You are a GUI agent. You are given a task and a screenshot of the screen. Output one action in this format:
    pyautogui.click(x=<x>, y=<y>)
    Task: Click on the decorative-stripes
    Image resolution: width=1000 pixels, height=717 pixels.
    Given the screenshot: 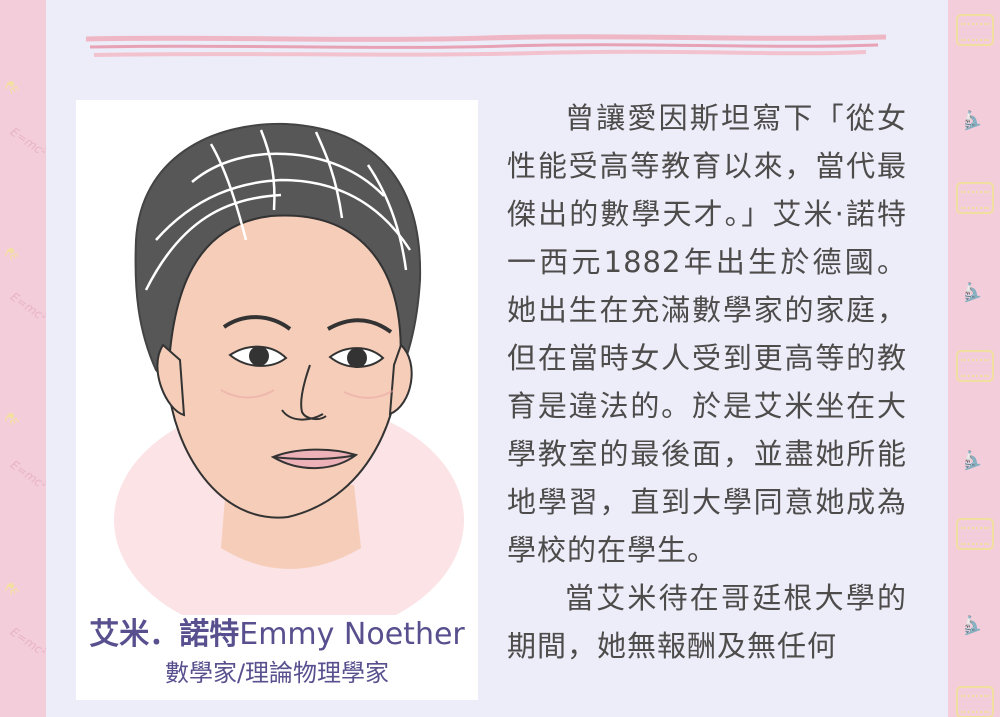 What is the action you would take?
    pyautogui.click(x=486, y=45)
    